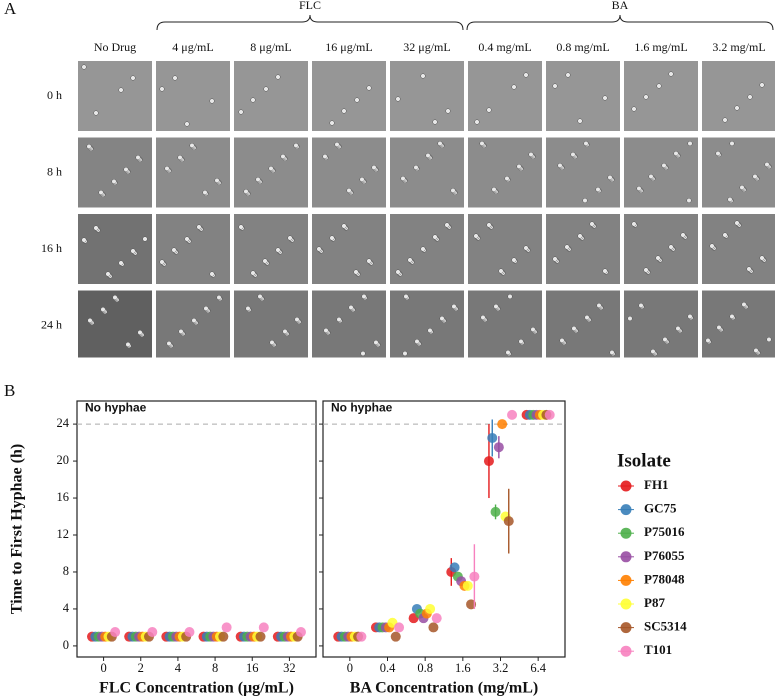  I want to click on y-axis-title: Time to First Hyphae (h), so click(17, 529).